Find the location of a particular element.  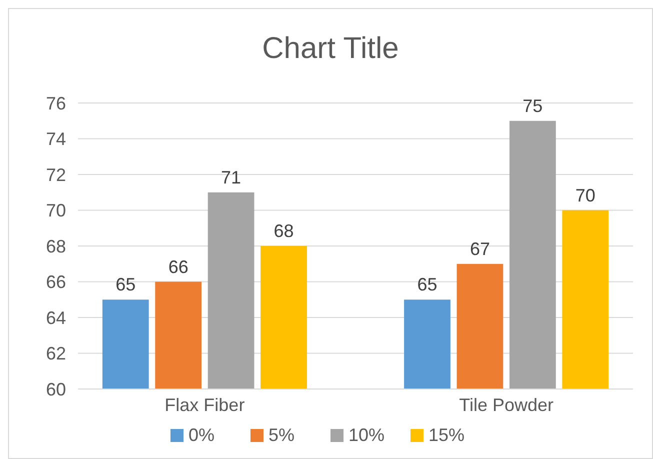

x-tick-label: Flax Fiber is located at coordinates (204, 405).